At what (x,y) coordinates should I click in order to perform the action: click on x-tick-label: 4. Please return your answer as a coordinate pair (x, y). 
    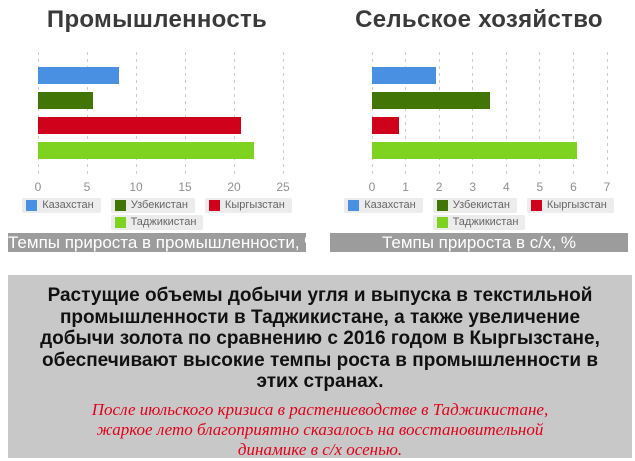
    Looking at the image, I should click on (506, 187).